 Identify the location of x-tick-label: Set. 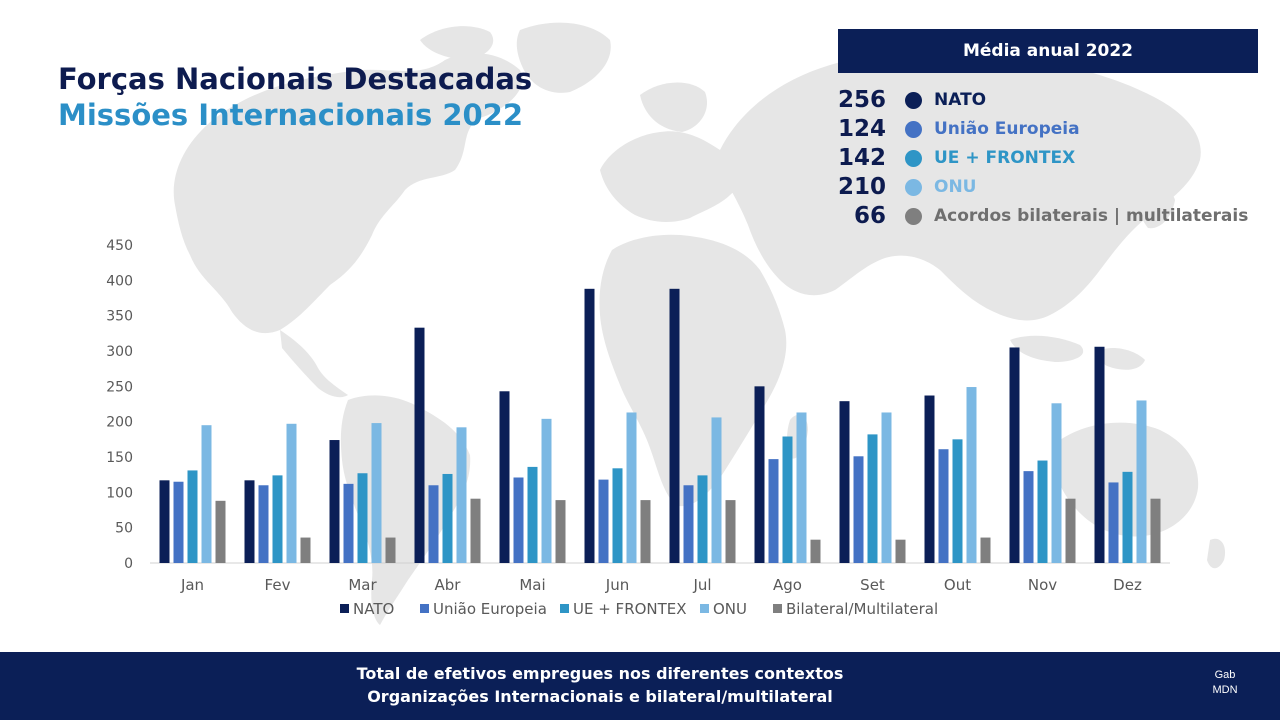
(872, 585).